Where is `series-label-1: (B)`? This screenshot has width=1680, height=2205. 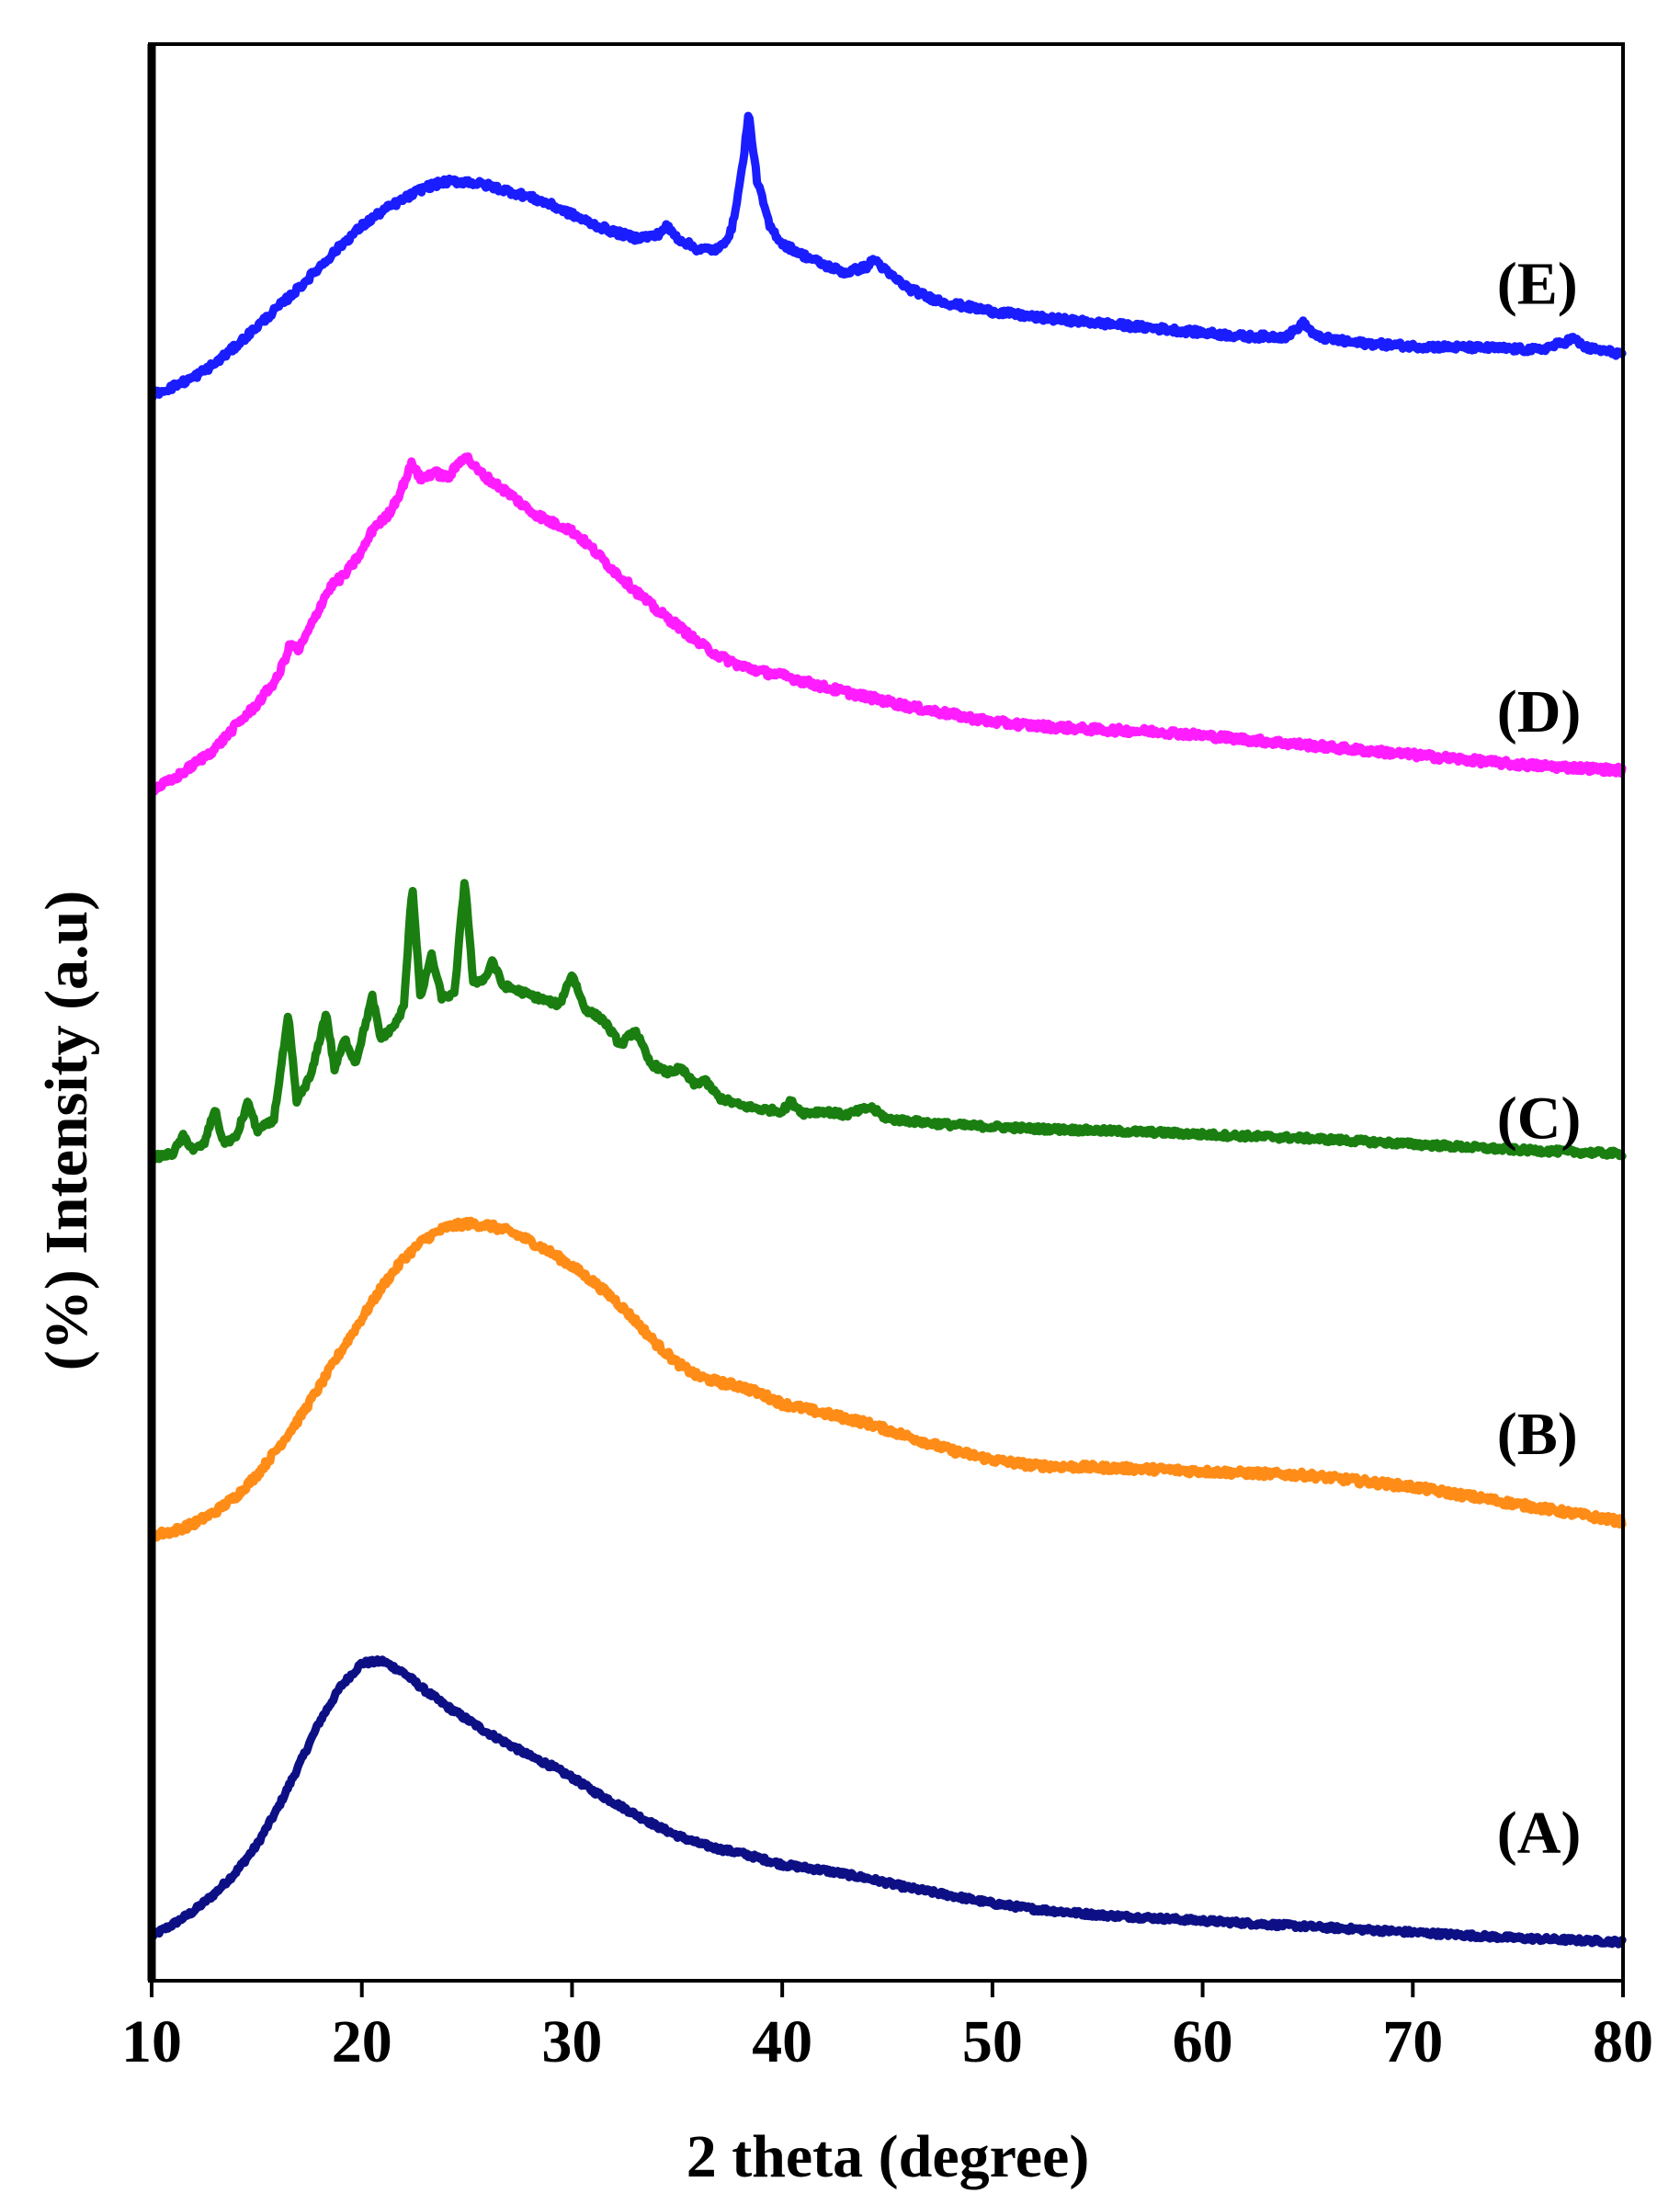 series-label-1: (B) is located at coordinates (1537, 1434).